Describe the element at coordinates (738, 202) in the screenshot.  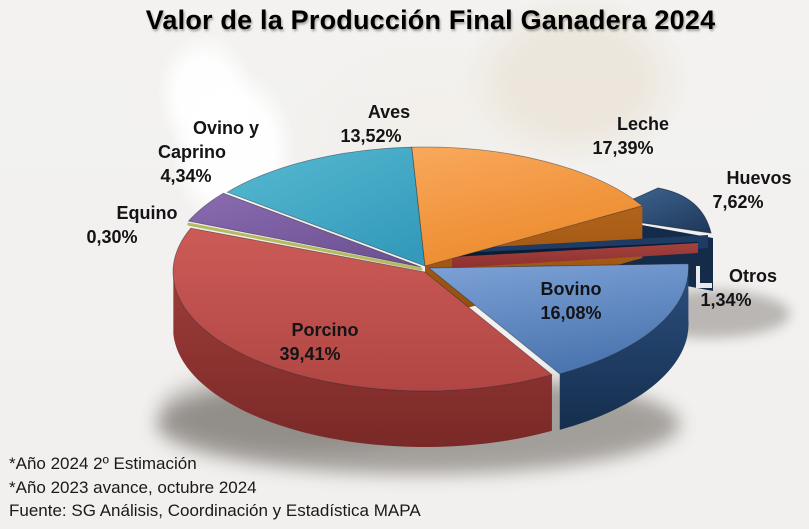
I see `pie-label-huevos-line2: 7,62%` at that location.